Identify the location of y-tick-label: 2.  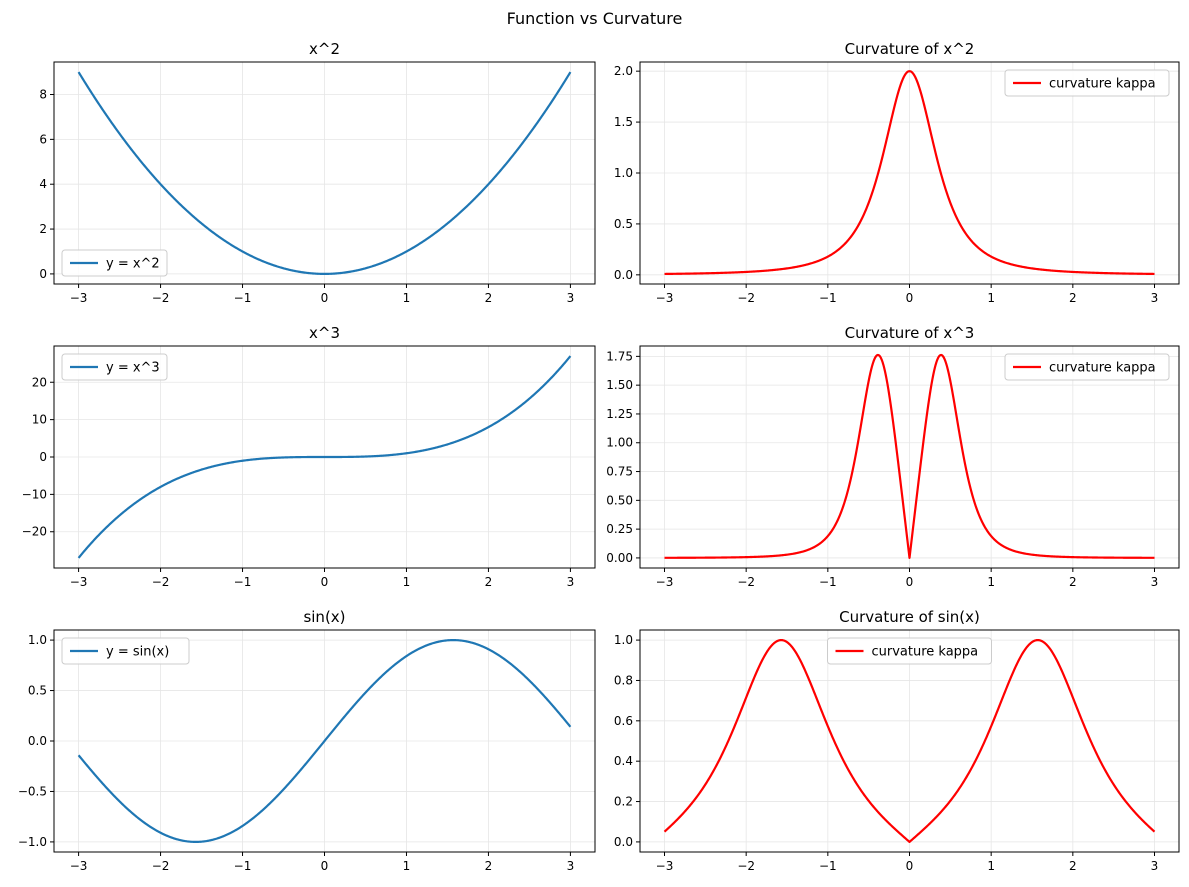
(43, 229).